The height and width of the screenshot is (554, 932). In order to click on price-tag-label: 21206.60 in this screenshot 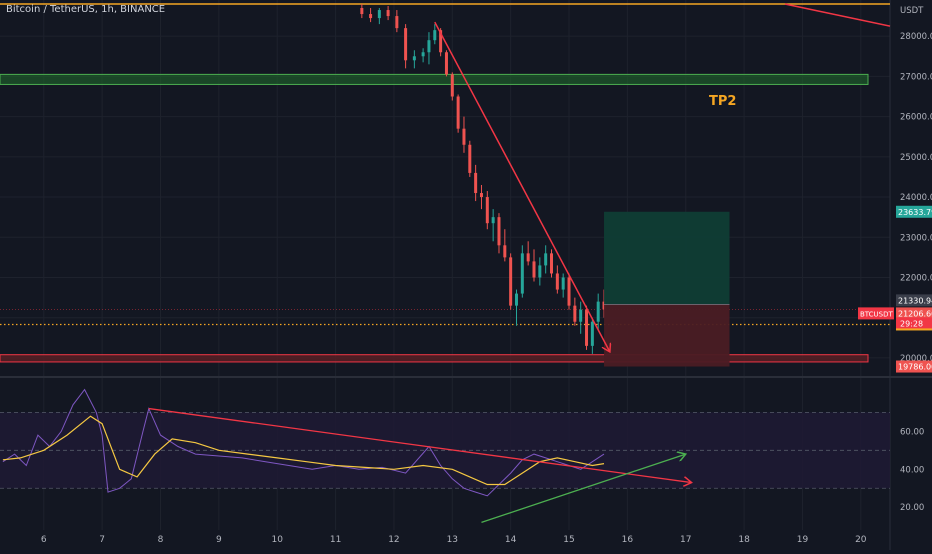, I will do `click(915, 313)`.